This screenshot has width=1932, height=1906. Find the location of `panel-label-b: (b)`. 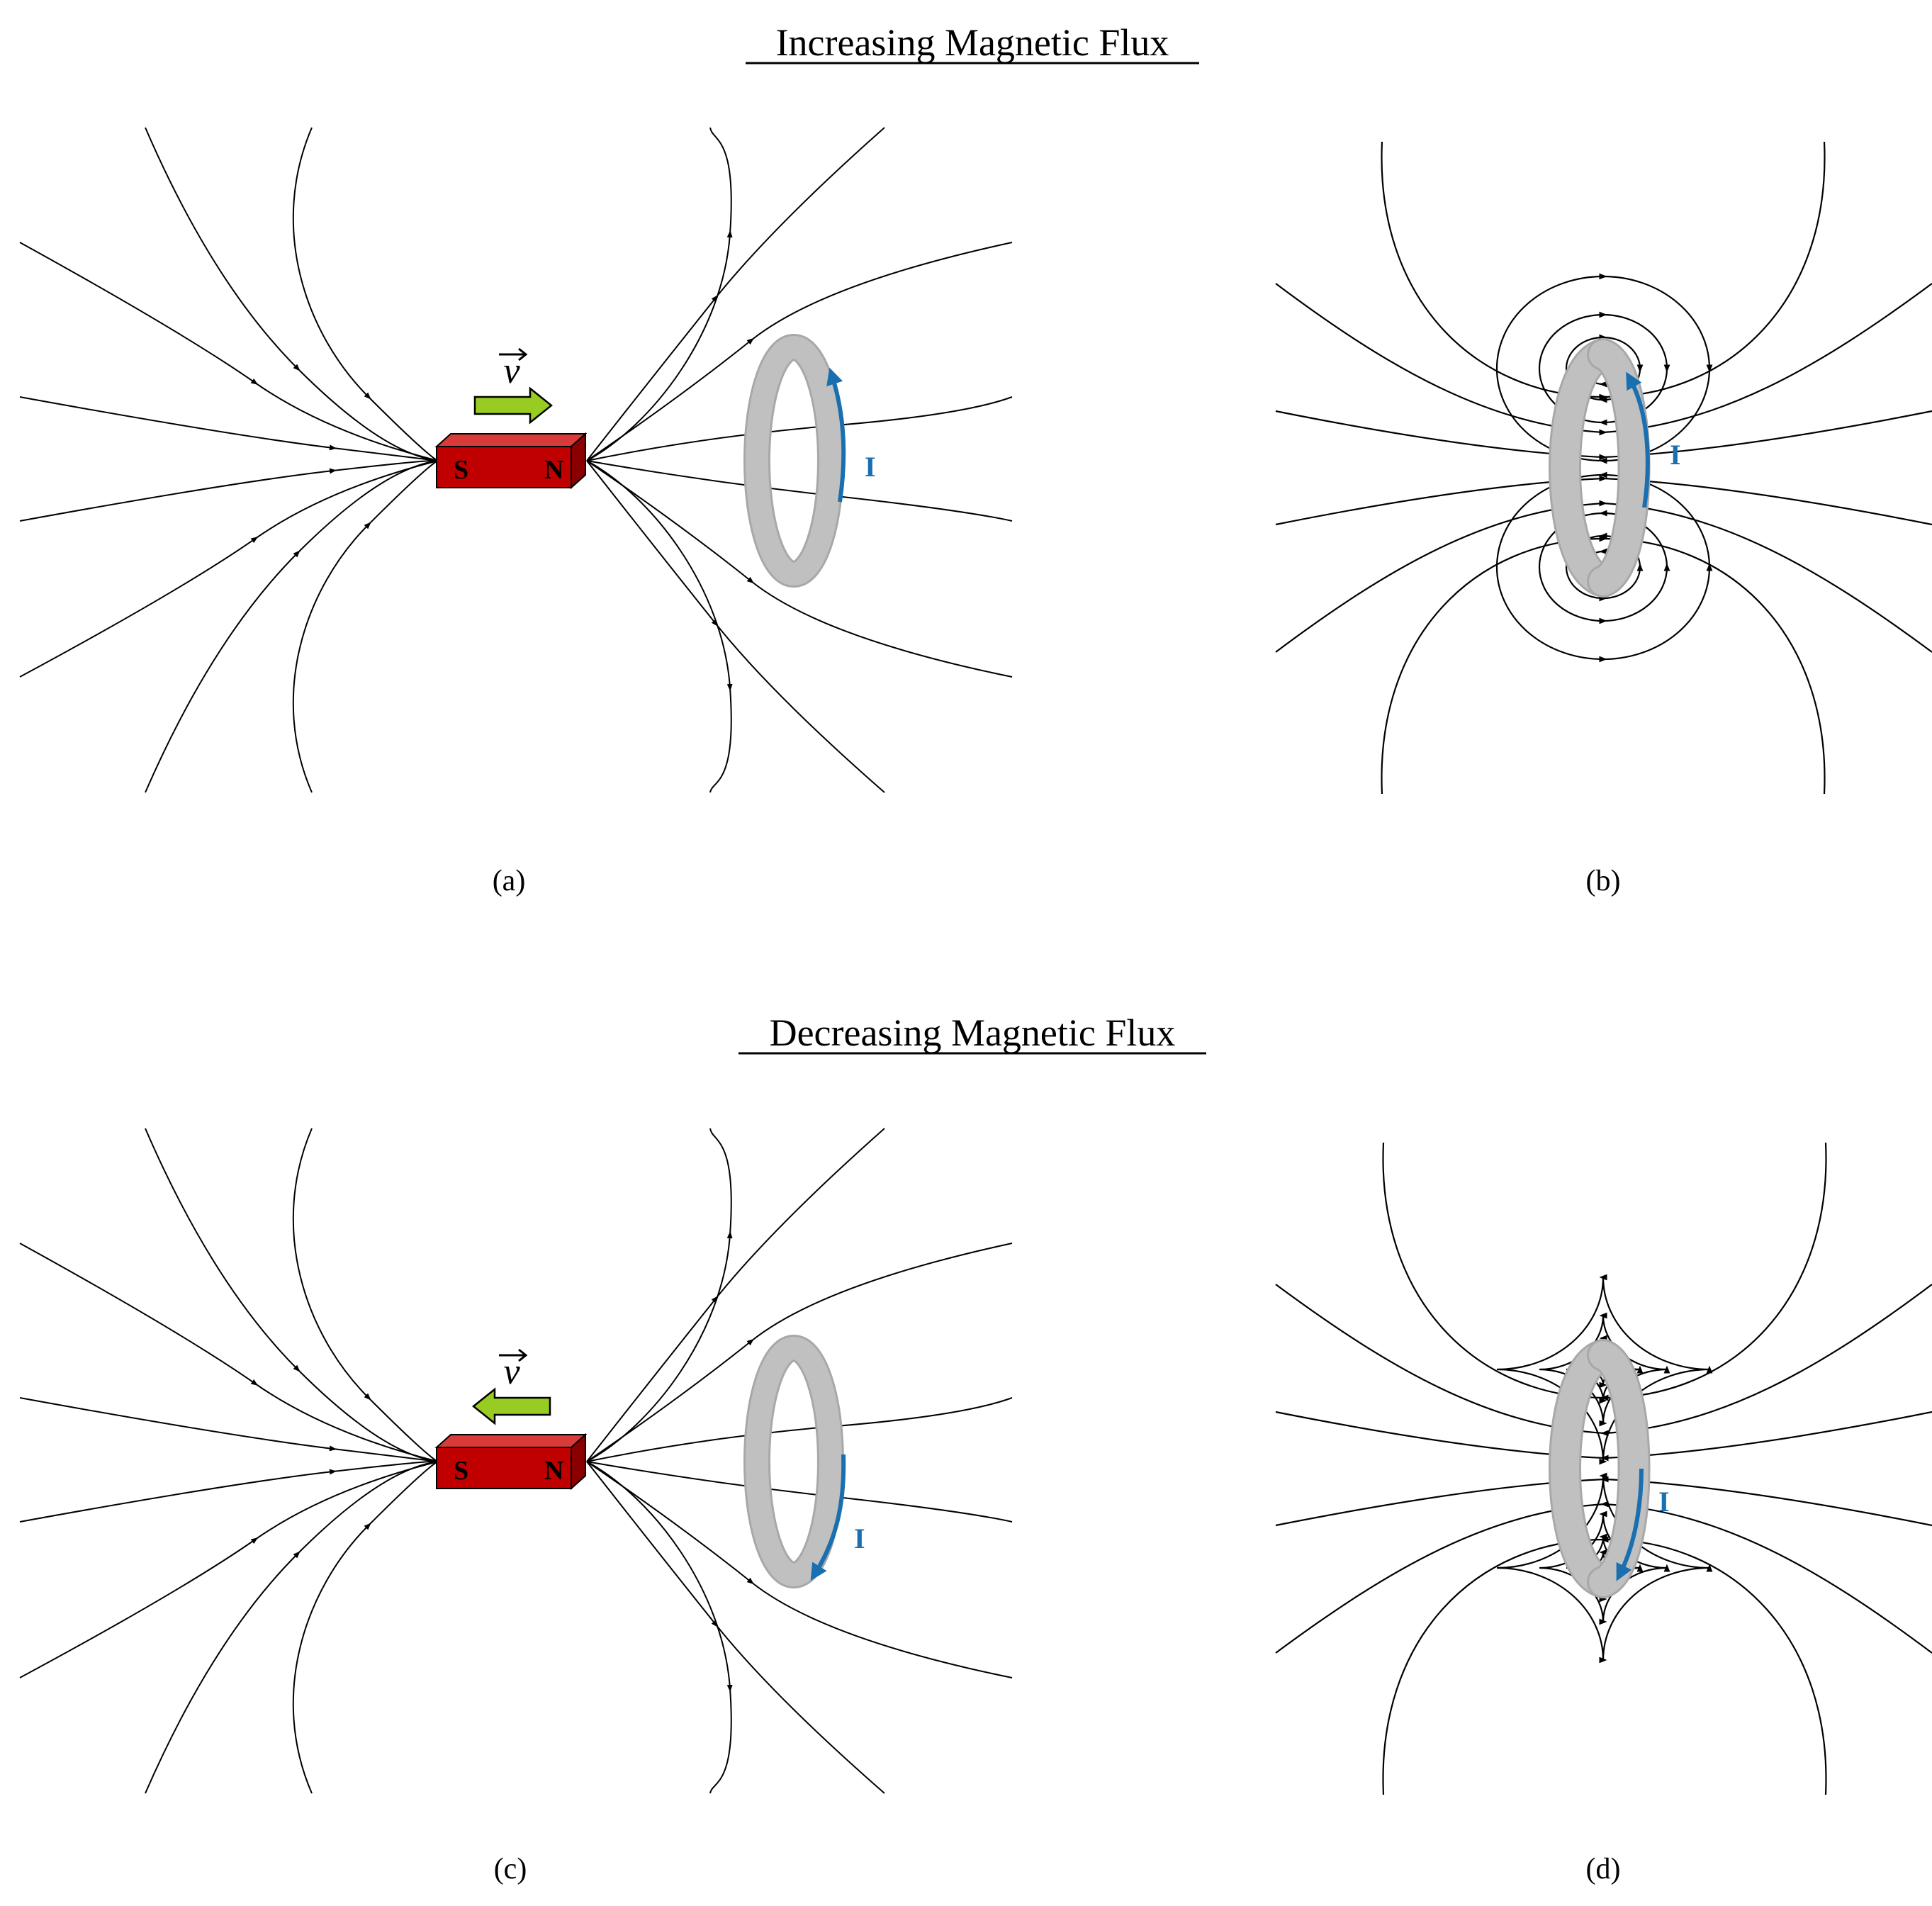

panel-label-b: (b) is located at coordinates (1603, 881).